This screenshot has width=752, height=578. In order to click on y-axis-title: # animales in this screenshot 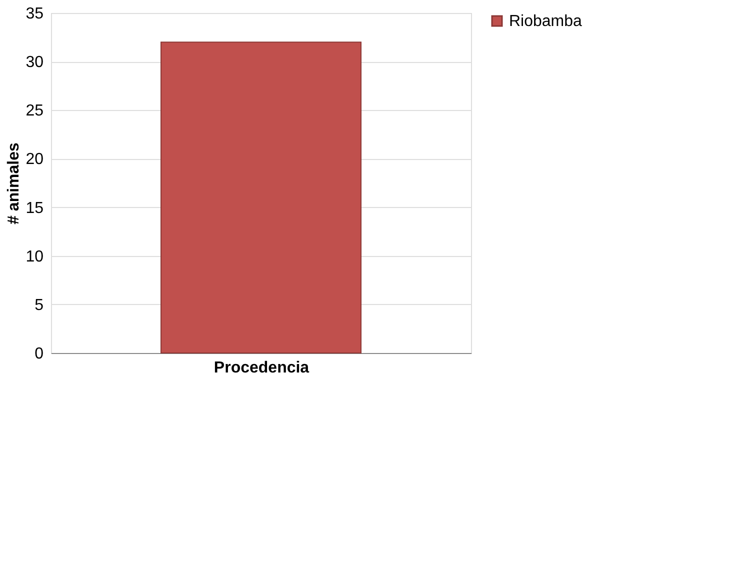, I will do `click(14, 183)`.